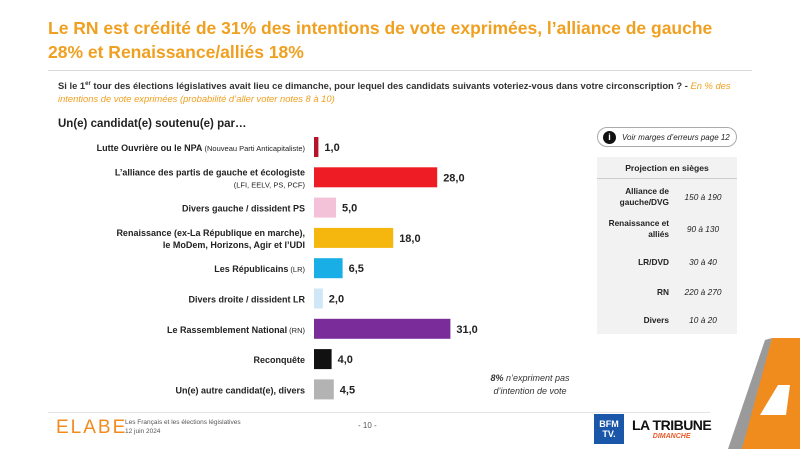 The image size is (800, 449). I want to click on category-label: Un(e) autre candidat(e), divers, so click(240, 390).